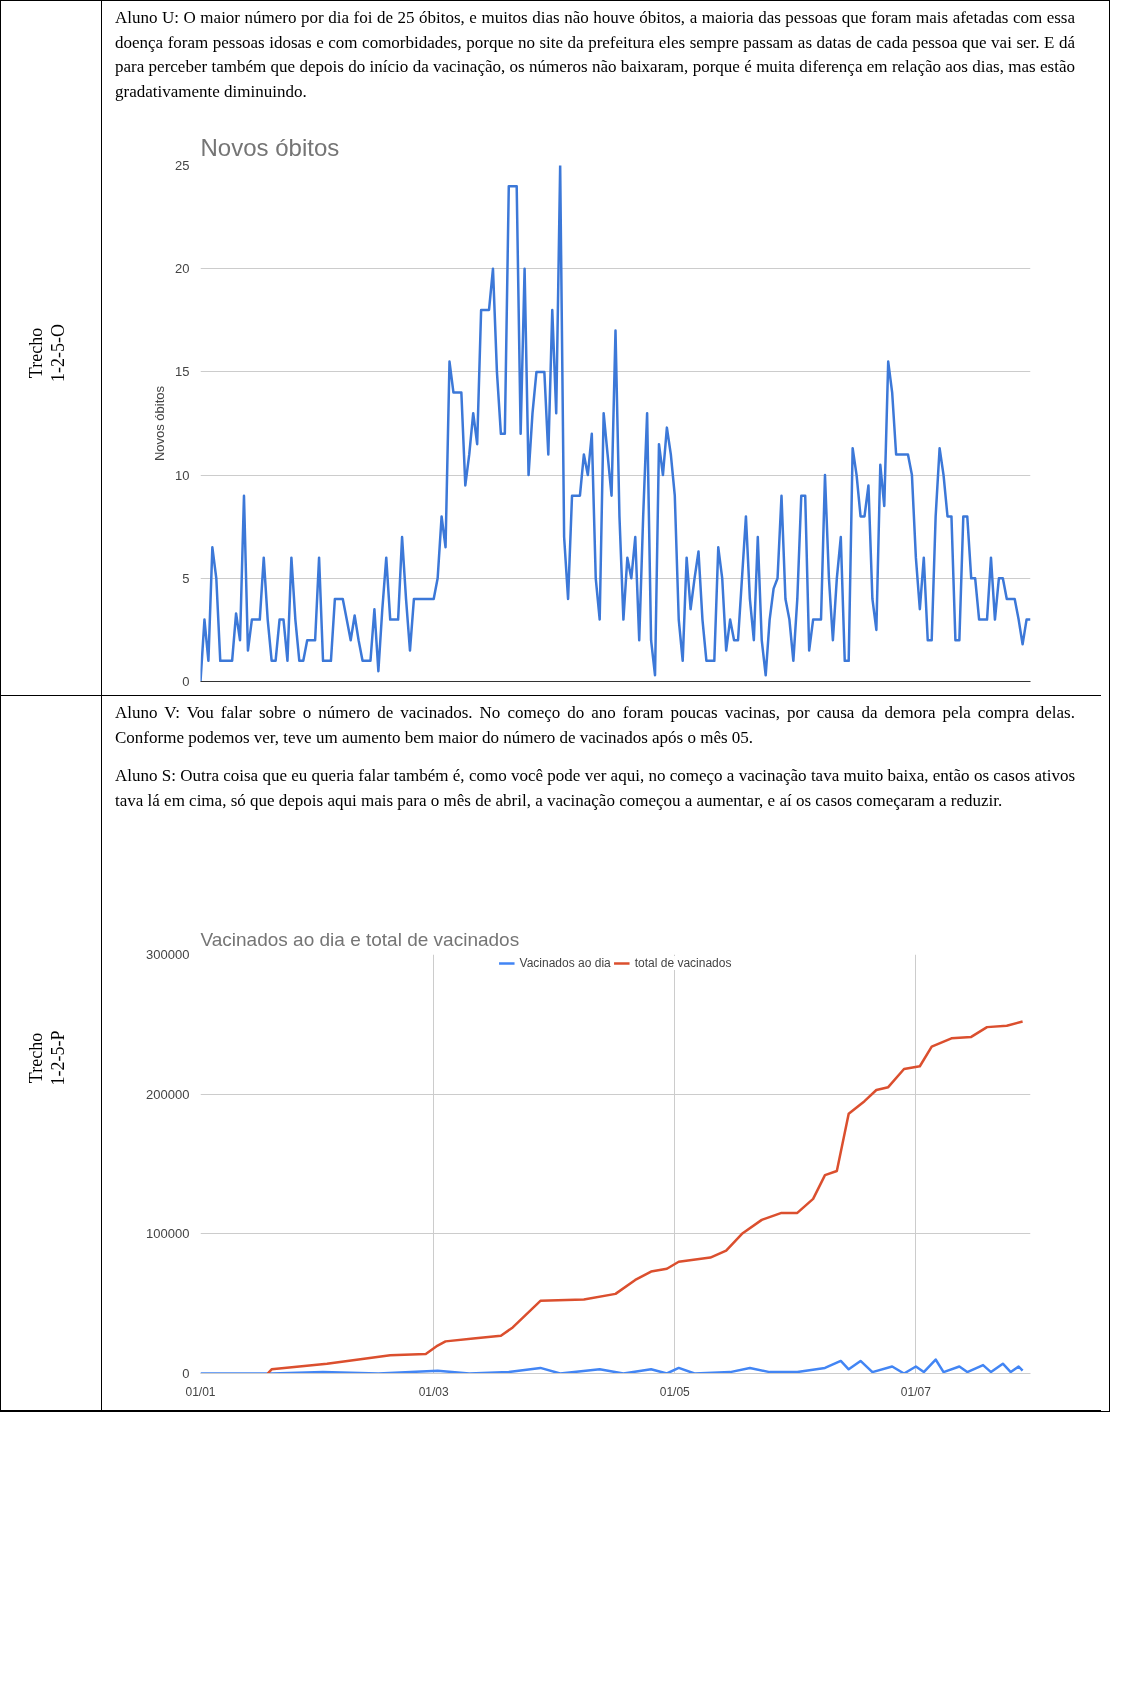  I want to click on y-tick-label: 5, so click(186, 578).